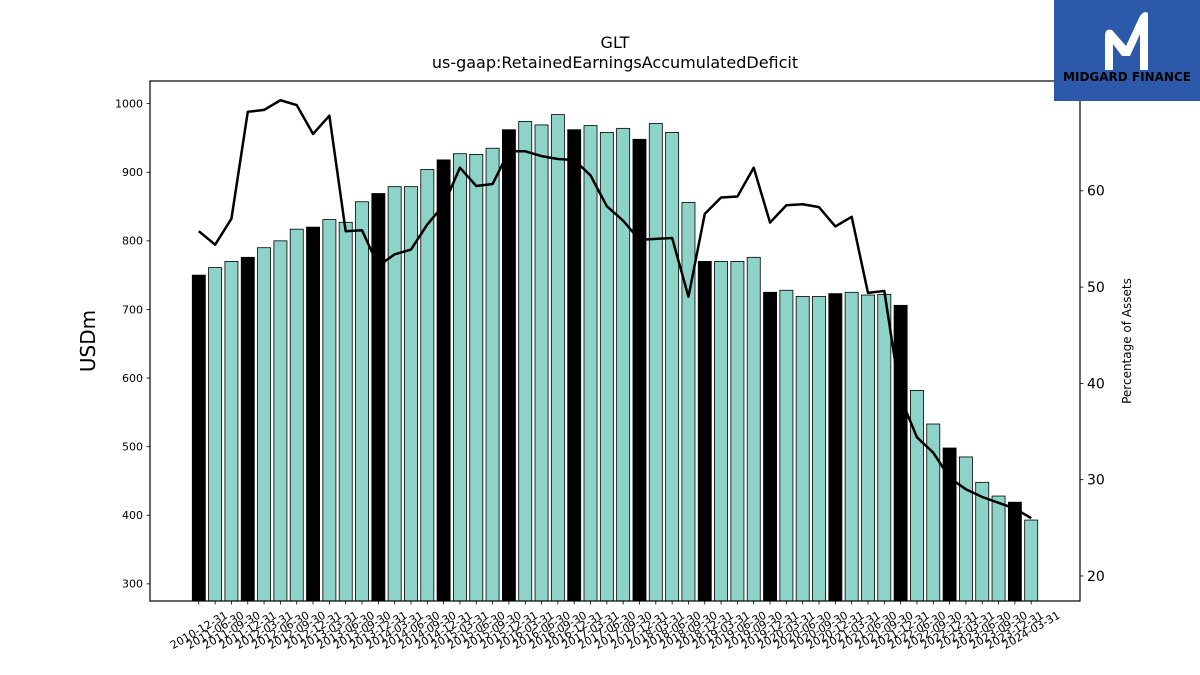  I want to click on y2-tick-label: 20, so click(1096, 577).